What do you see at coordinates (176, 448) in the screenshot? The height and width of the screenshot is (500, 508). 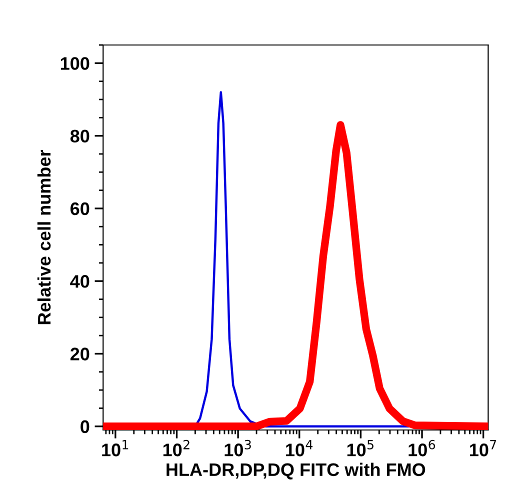 I see `x-tick-label: 10$^{2}$` at bounding box center [176, 448].